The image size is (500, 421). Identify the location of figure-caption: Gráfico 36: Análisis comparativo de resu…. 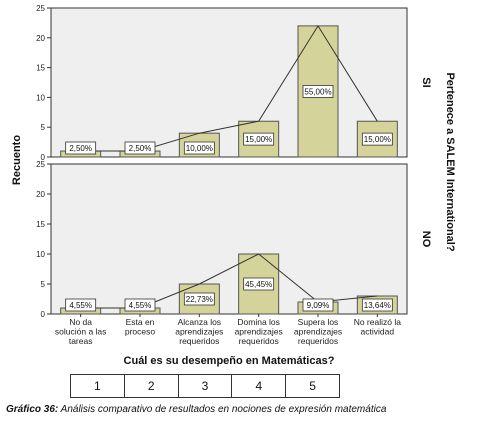
(196, 409).